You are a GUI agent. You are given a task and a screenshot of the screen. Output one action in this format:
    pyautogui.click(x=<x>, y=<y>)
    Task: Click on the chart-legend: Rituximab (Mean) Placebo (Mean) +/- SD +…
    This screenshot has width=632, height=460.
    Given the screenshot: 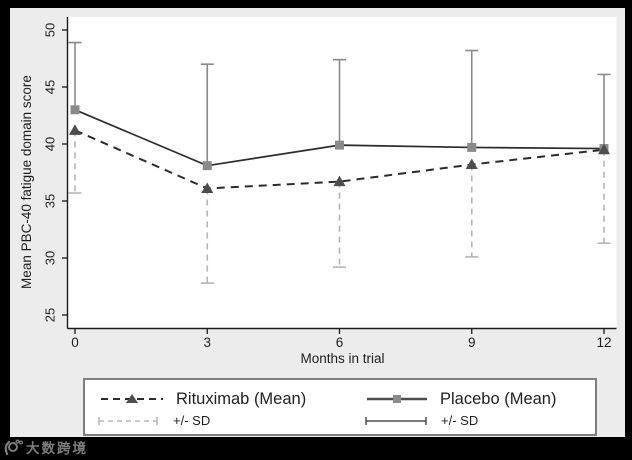 What is the action you would take?
    pyautogui.click(x=340, y=407)
    